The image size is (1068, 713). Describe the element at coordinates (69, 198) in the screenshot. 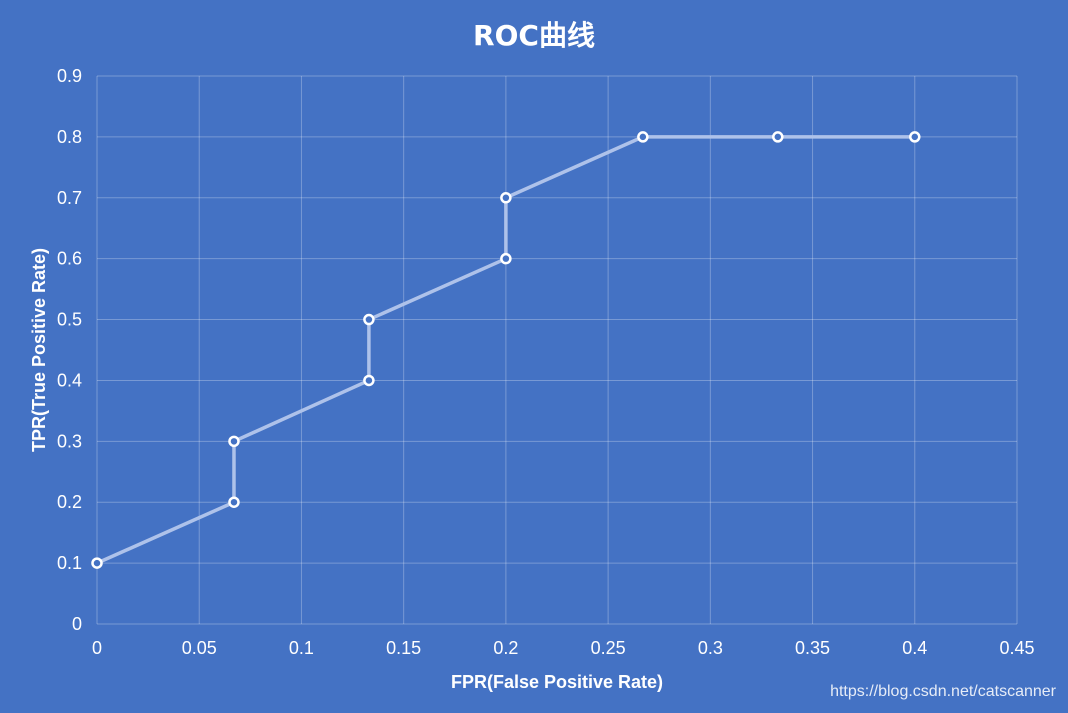

I see `y-tick-label: 0.7` at that location.